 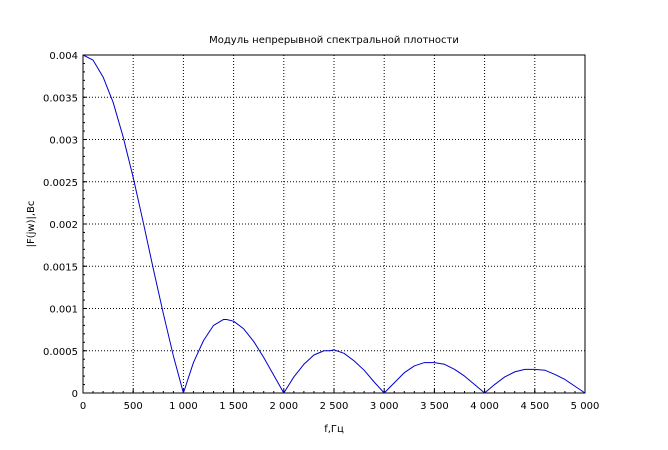 I want to click on x-tick-label: 3 500, so click(x=434, y=406).